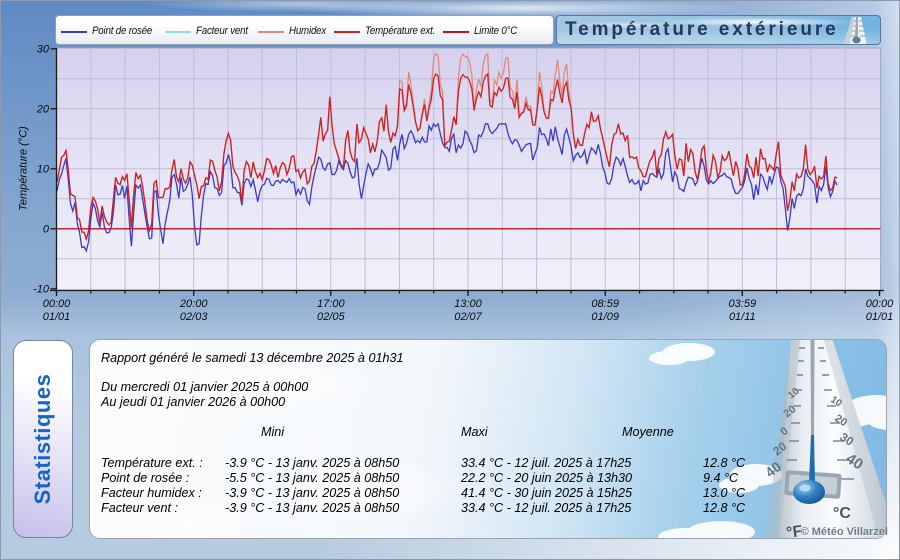 This screenshot has width=900, height=560. Describe the element at coordinates (41, 289) in the screenshot. I see `svg-text: -10` at that location.